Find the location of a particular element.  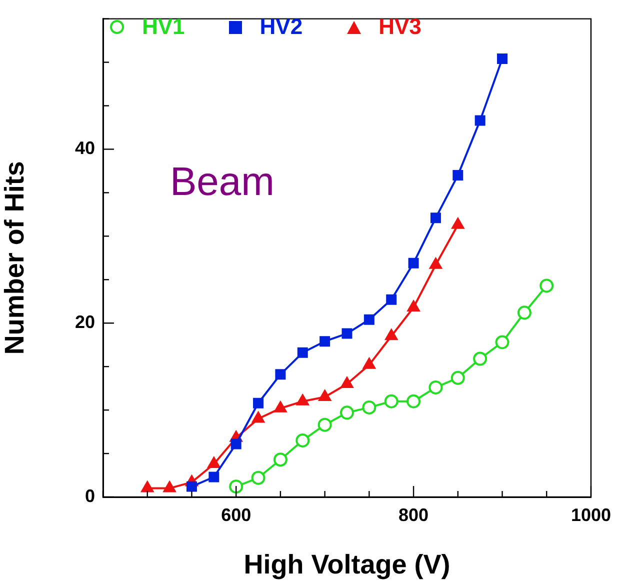

y-tick-label: 40 is located at coordinates (84, 148).